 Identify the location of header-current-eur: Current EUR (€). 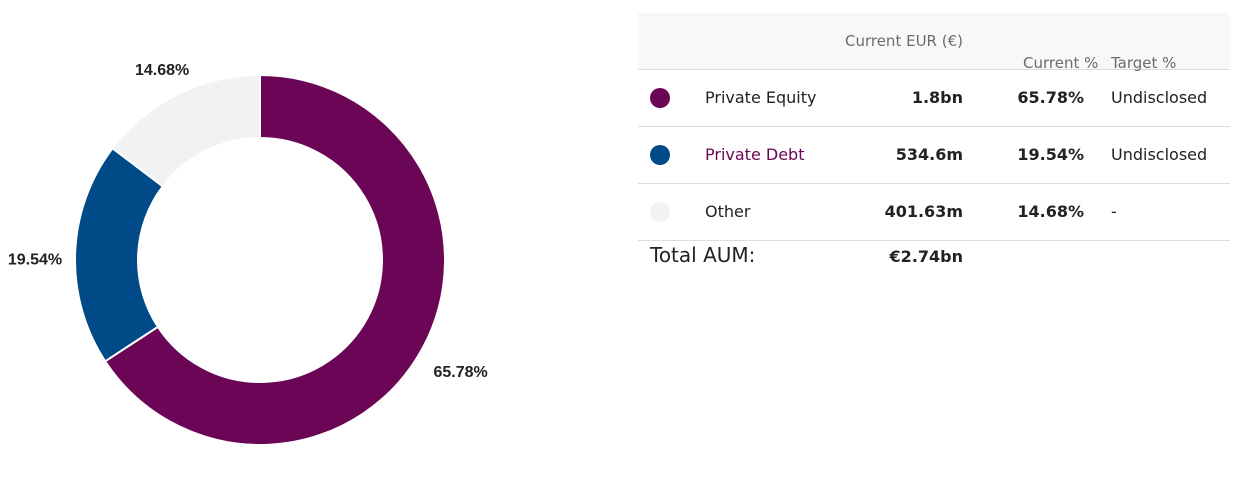
(903, 41).